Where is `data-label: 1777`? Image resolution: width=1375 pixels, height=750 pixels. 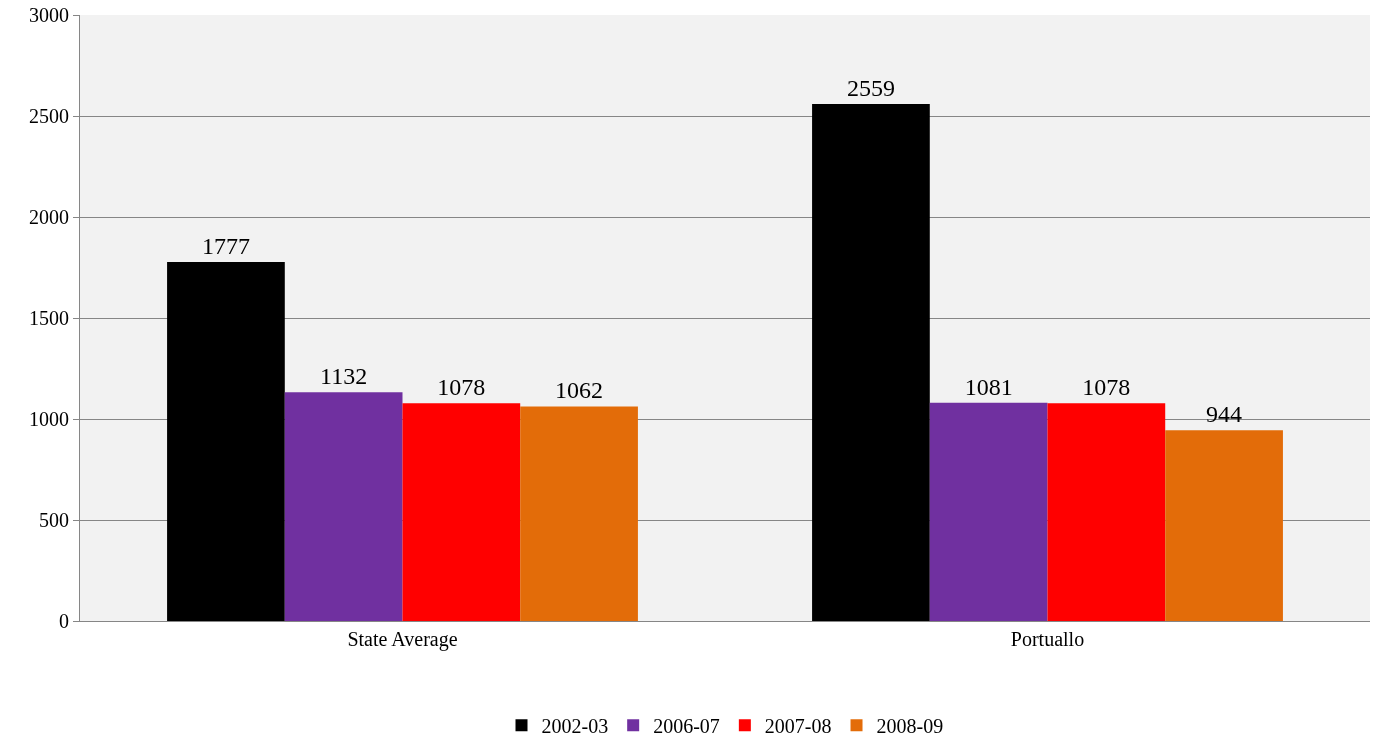 data-label: 1777 is located at coordinates (225, 246).